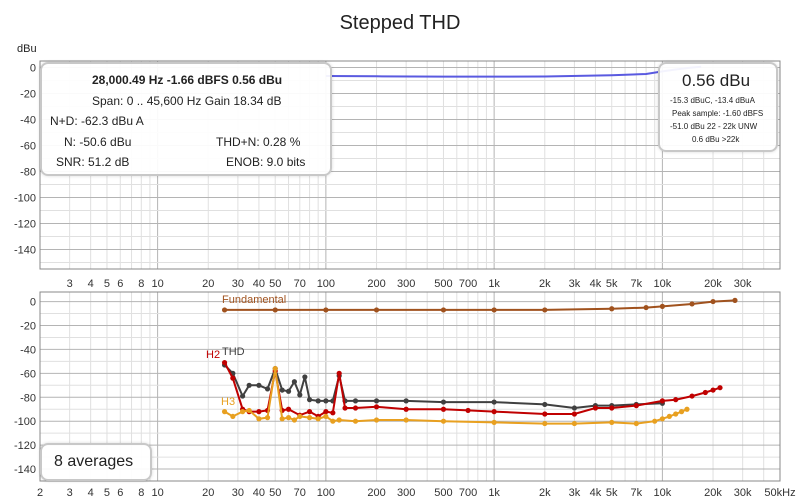 This screenshot has height=504, width=800. What do you see at coordinates (713, 493) in the screenshot?
I see `bottom-x-tick-label: 20k` at bounding box center [713, 493].